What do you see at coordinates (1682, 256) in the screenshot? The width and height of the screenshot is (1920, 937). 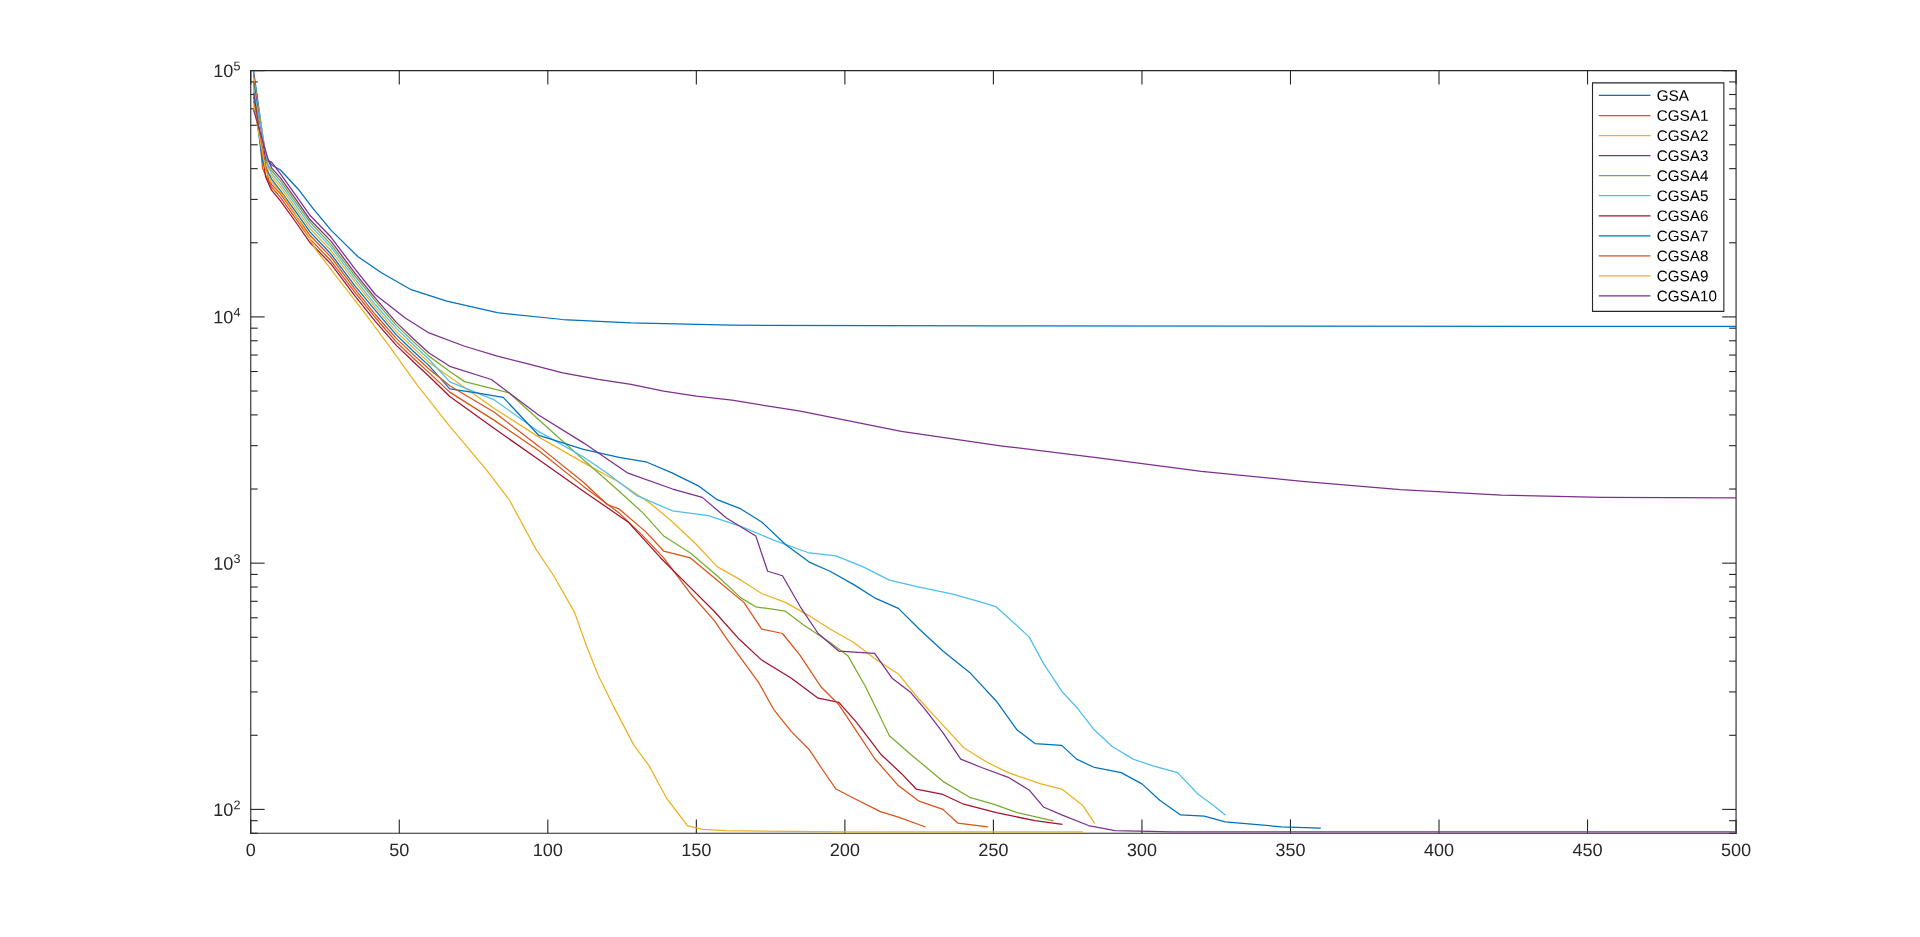 I see `legend-label: CGSA8` at bounding box center [1682, 256].